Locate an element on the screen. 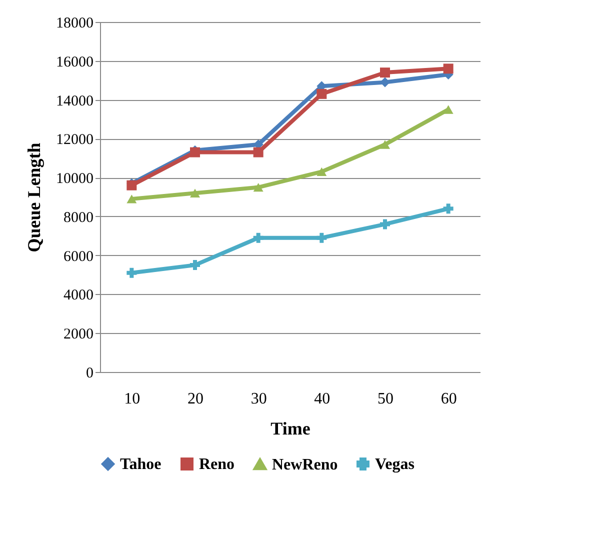 This screenshot has height=551, width=616. x-tick-label: 40 is located at coordinates (322, 399).